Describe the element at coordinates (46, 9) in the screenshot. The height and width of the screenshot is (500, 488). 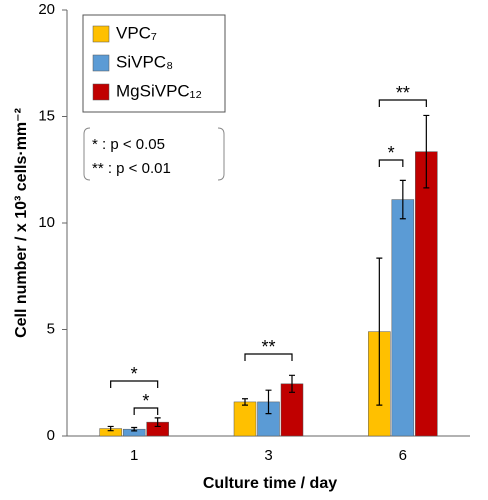
I see `y-tick-label: 20` at that location.